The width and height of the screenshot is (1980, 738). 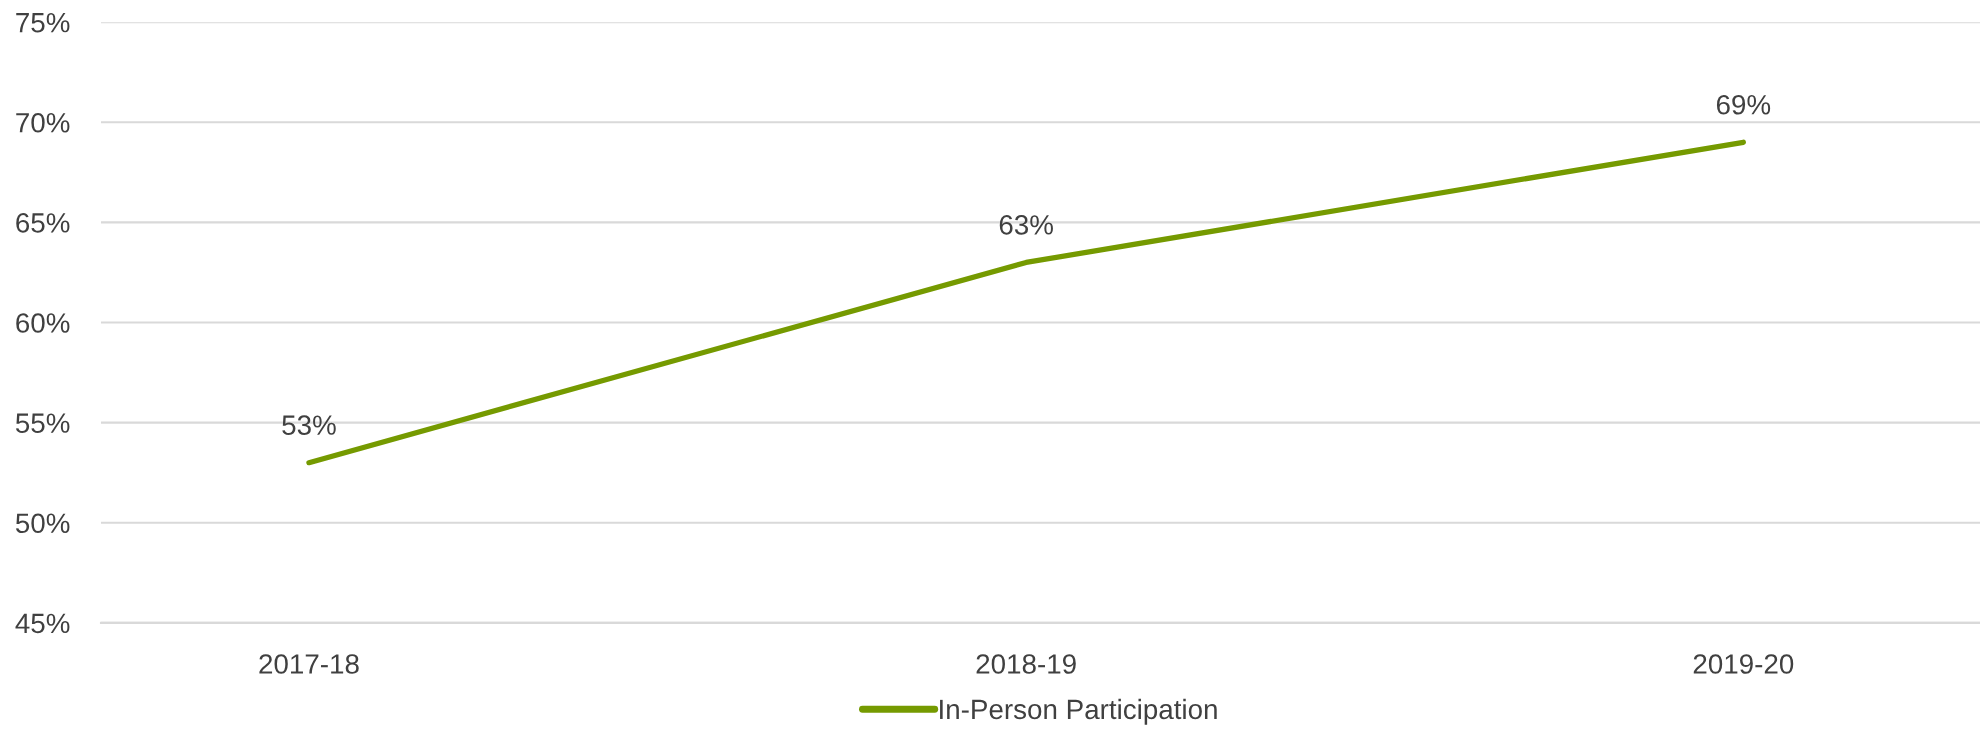 I want to click on y-tick-label: 55%, so click(x=42, y=423).